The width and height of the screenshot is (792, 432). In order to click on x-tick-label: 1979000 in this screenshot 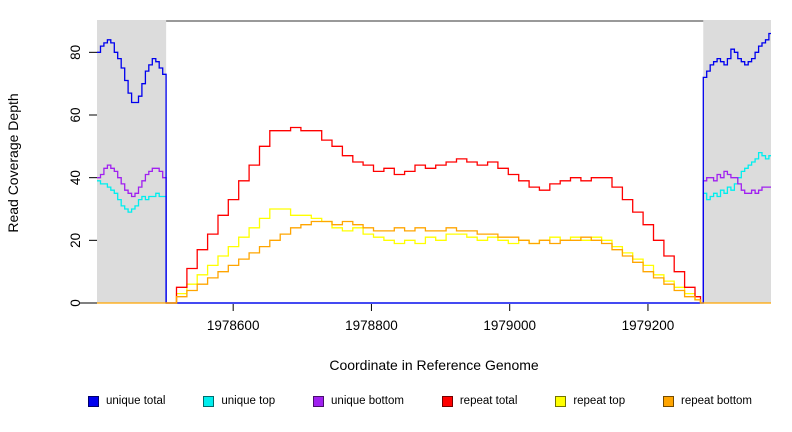, I will do `click(509, 325)`.